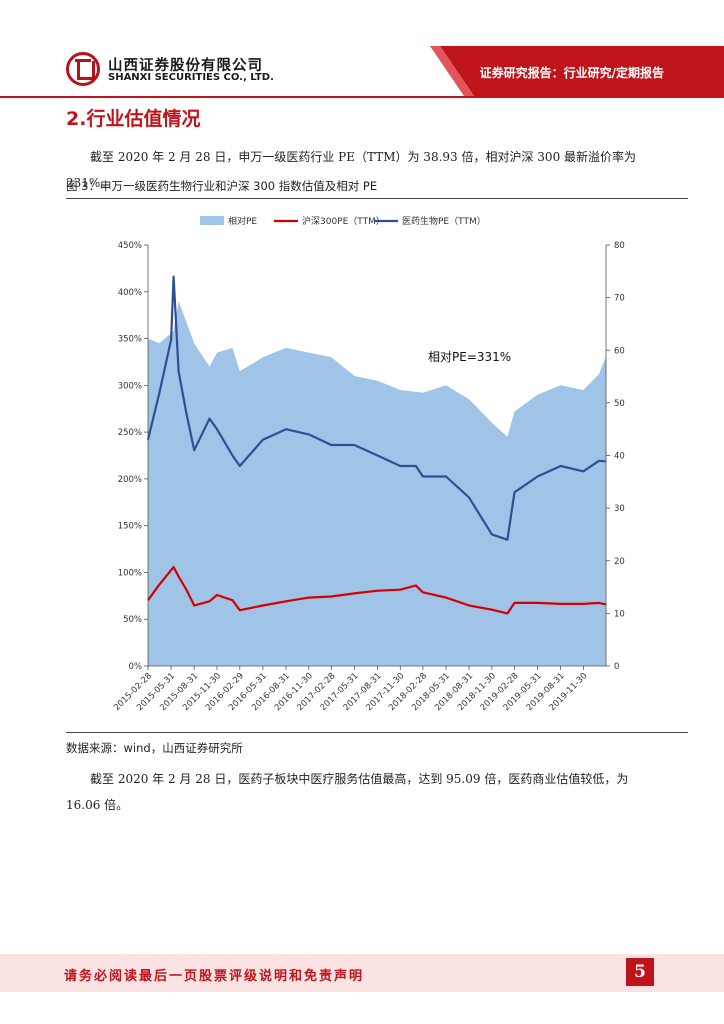  Describe the element at coordinates (377, 590) in the screenshot. I see `hs300-pe-line` at that location.